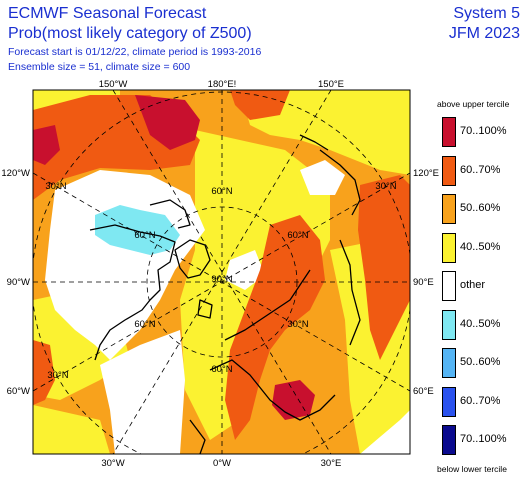  What do you see at coordinates (385, 432) in the screenshot?
I see `field-other-se` at bounding box center [385, 432].